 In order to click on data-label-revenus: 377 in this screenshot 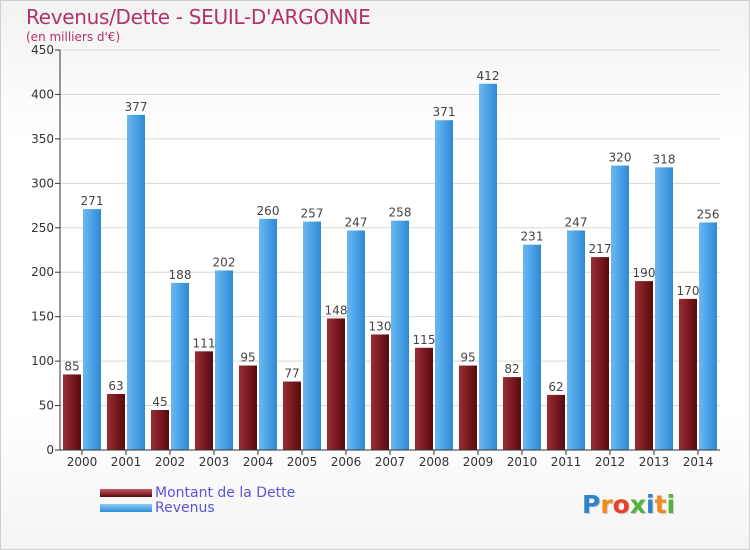, I will do `click(136, 107)`.